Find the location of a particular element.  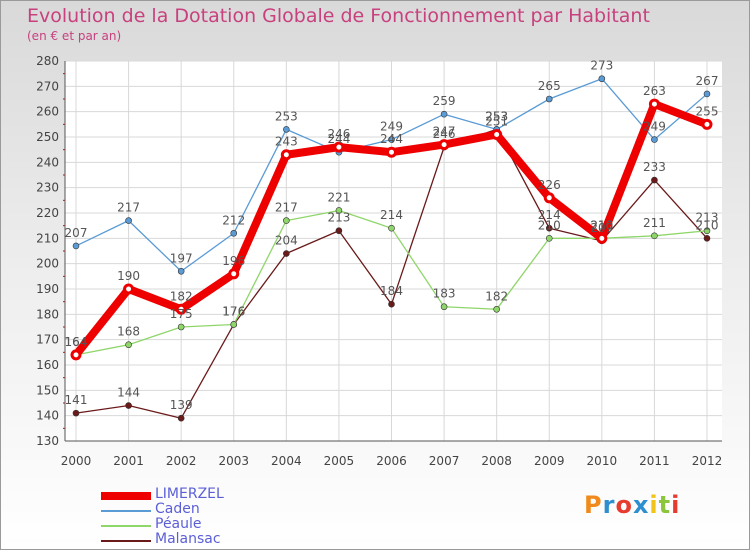

data-label-caden: 267 is located at coordinates (707, 81).